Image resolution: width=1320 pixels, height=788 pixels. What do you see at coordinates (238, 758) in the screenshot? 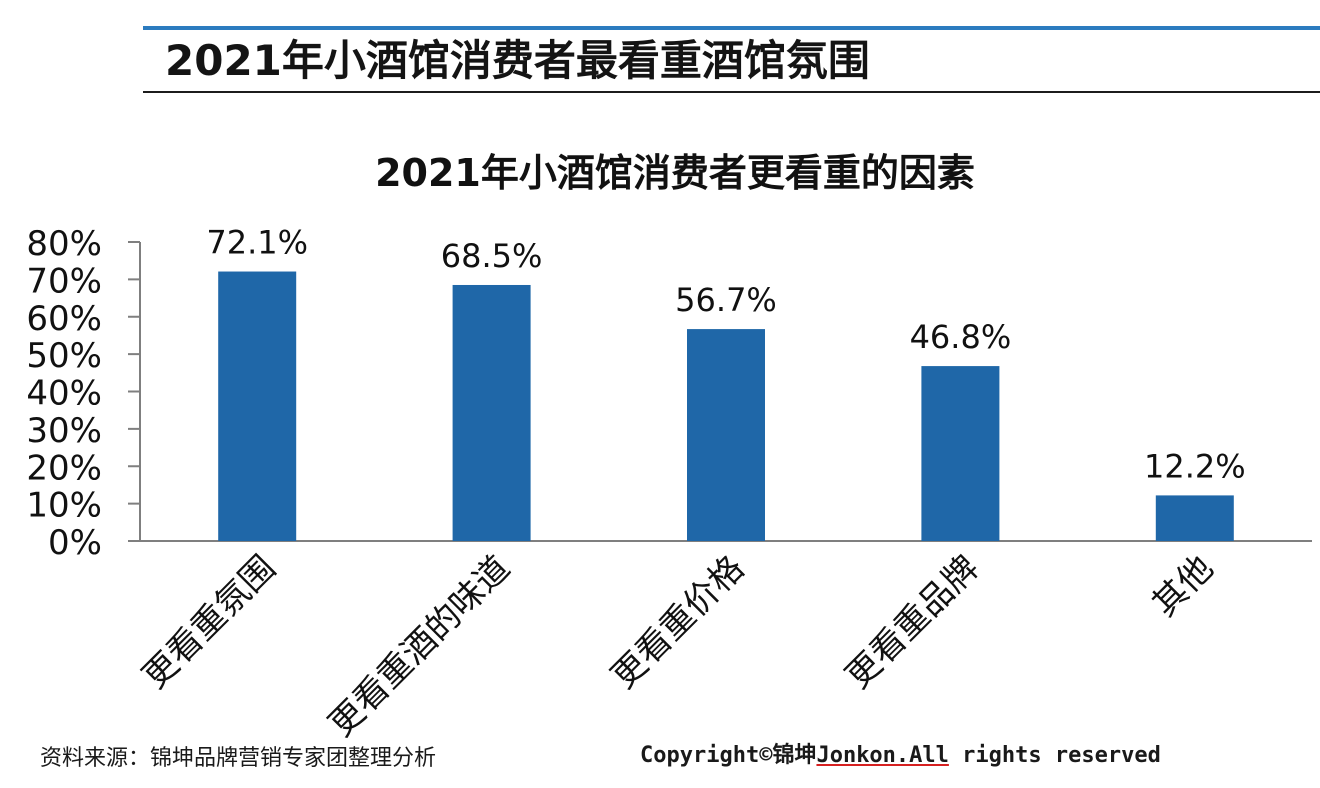
I see `source-note: 资料来源：锦坤品牌营销专家团整理分析` at bounding box center [238, 758].